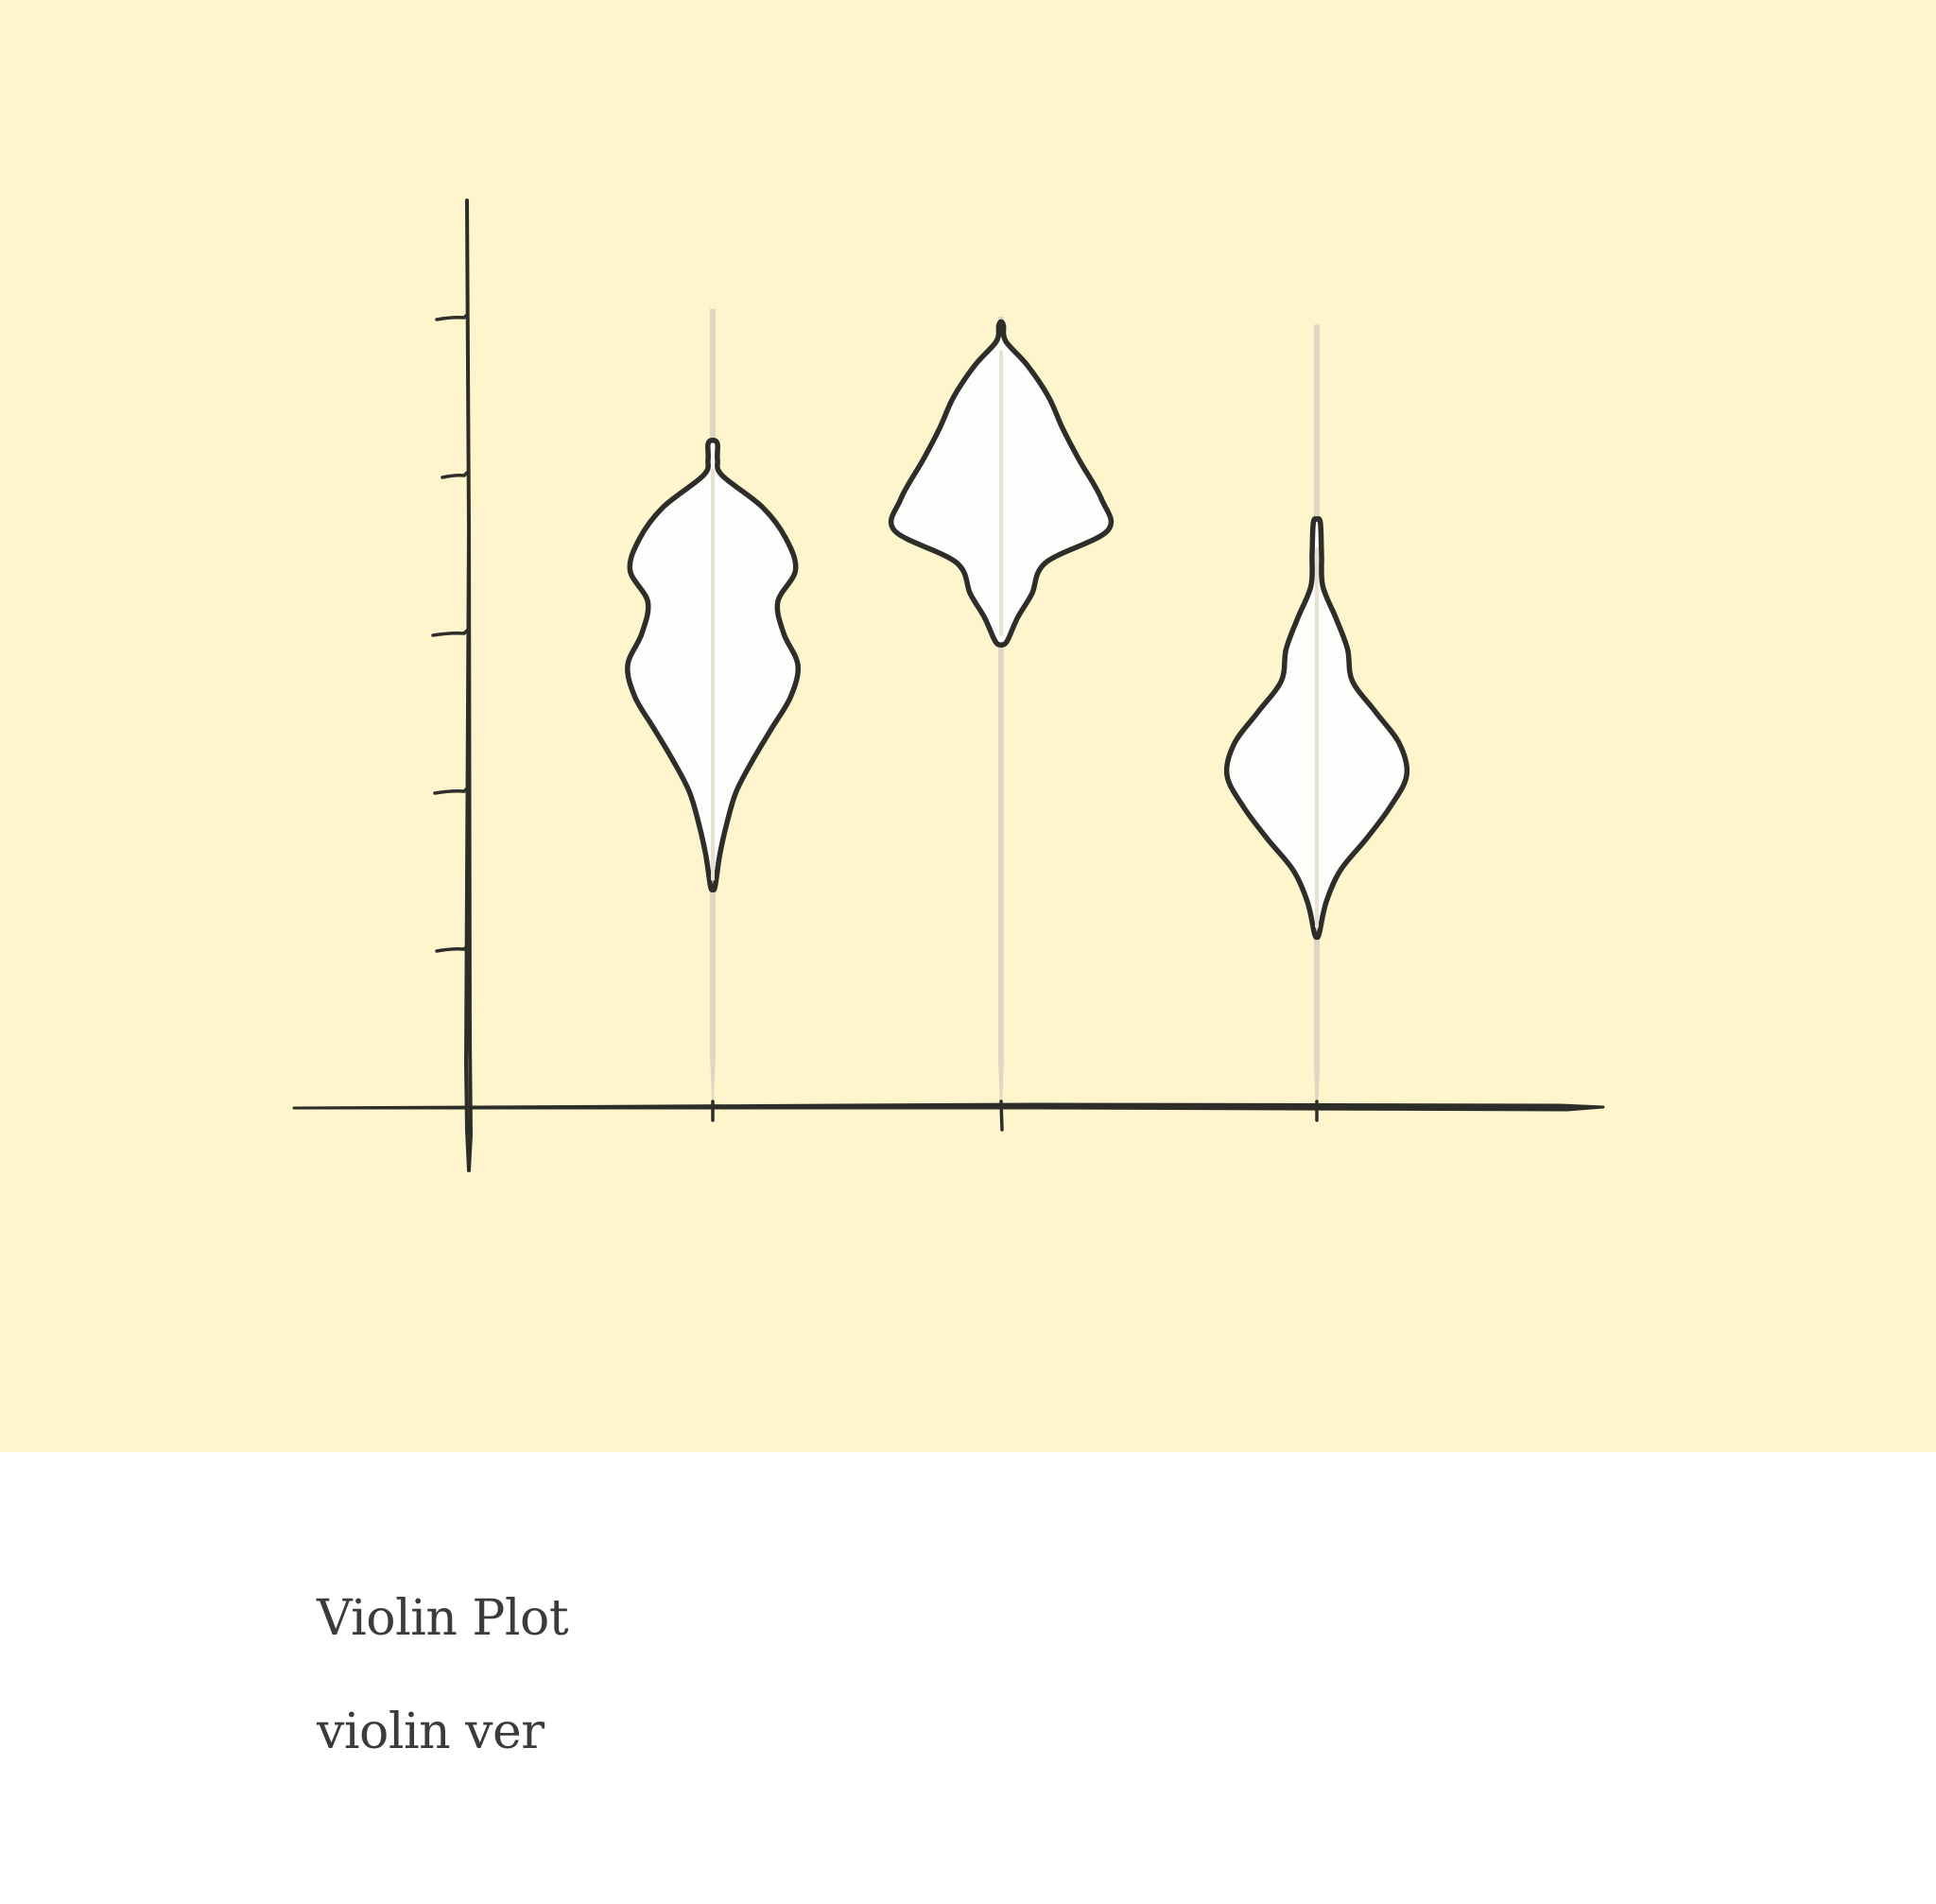 The image size is (1936, 1904). What do you see at coordinates (430, 1732) in the screenshot?
I see `chart-subtitle: violin ver` at bounding box center [430, 1732].